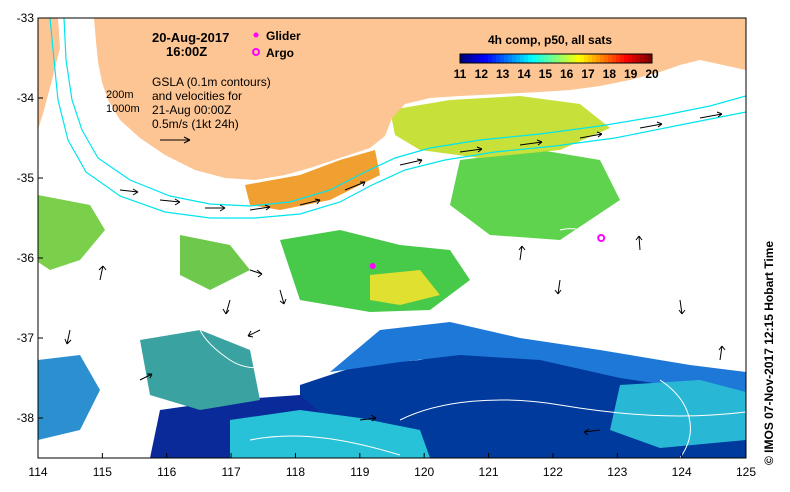 The image size is (790, 492). Describe the element at coordinates (330, 434) in the screenshot. I see `sst-patch-cyan` at that location.